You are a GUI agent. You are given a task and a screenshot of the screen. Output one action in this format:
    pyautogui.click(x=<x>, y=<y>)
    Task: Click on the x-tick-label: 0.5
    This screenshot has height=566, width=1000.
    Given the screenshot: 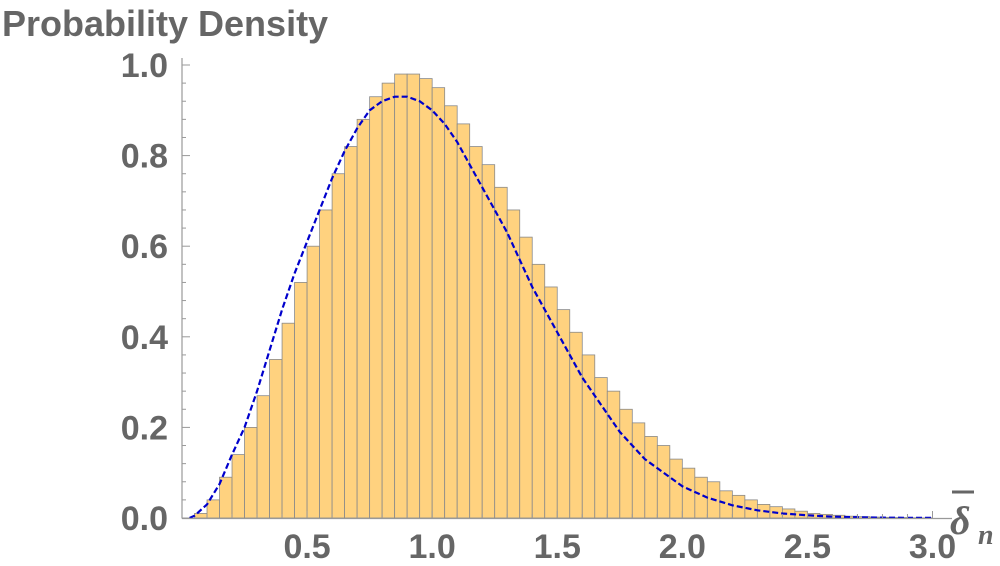 What is the action you would take?
    pyautogui.click(x=306, y=547)
    